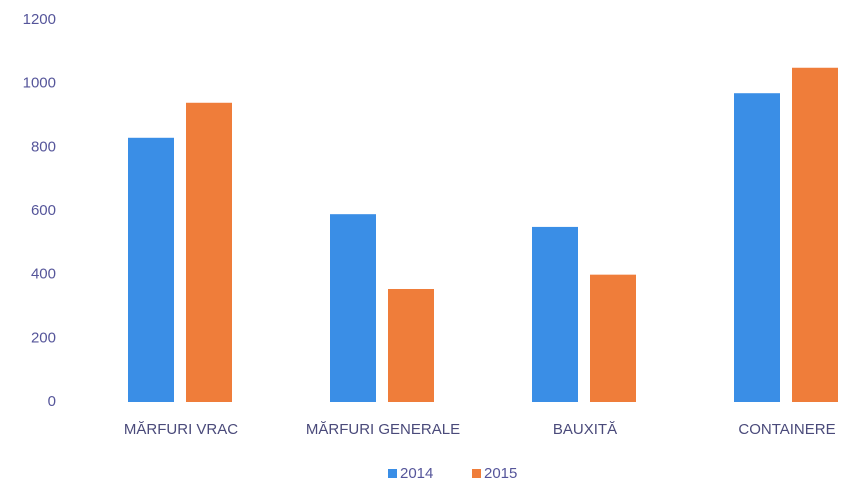 The image size is (848, 484). Describe the element at coordinates (585, 429) in the screenshot. I see `x-tick-label: BAUXITĂ` at that location.